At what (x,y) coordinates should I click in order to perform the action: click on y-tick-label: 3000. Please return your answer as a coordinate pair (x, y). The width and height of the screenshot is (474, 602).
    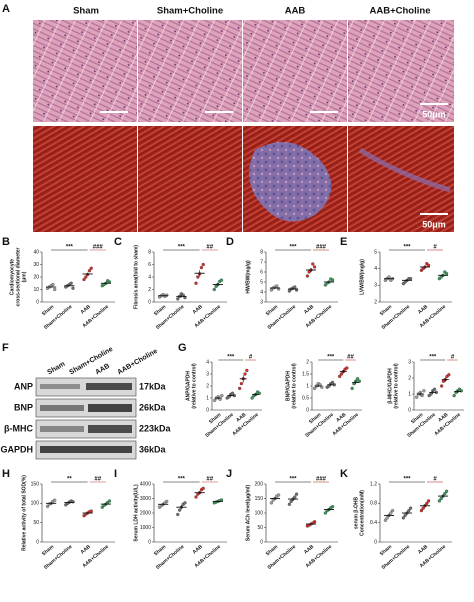
    Looking at the image, I should click on (145, 499).